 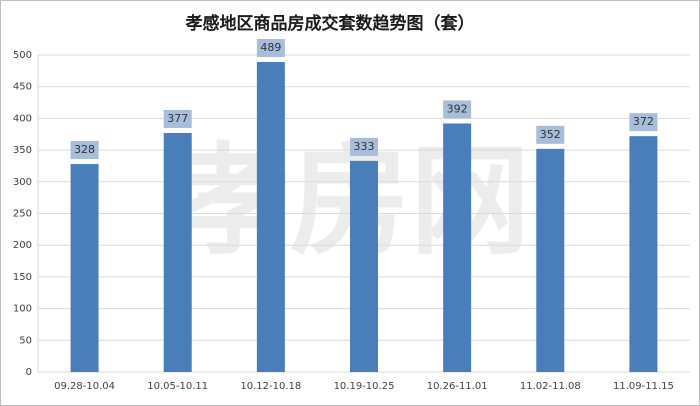 I want to click on x-tick-label: 10.05-10.11, so click(x=177, y=386).